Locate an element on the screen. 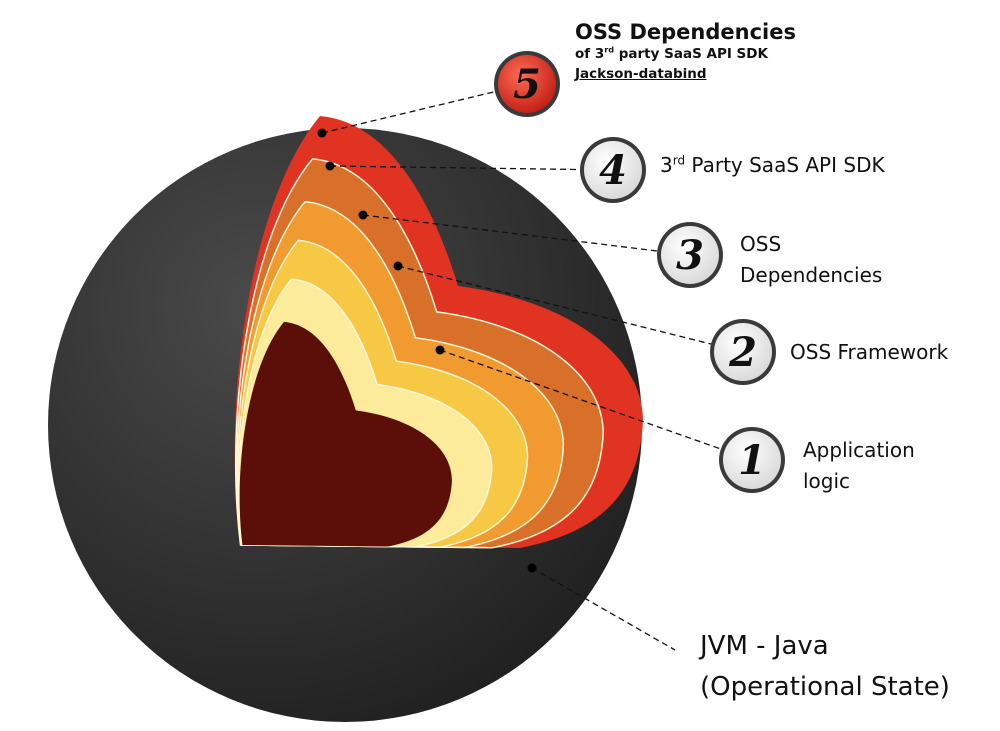 Image resolution: width=1000 pixels, height=731 pixels. layer-4-number: 4 is located at coordinates (613, 170).